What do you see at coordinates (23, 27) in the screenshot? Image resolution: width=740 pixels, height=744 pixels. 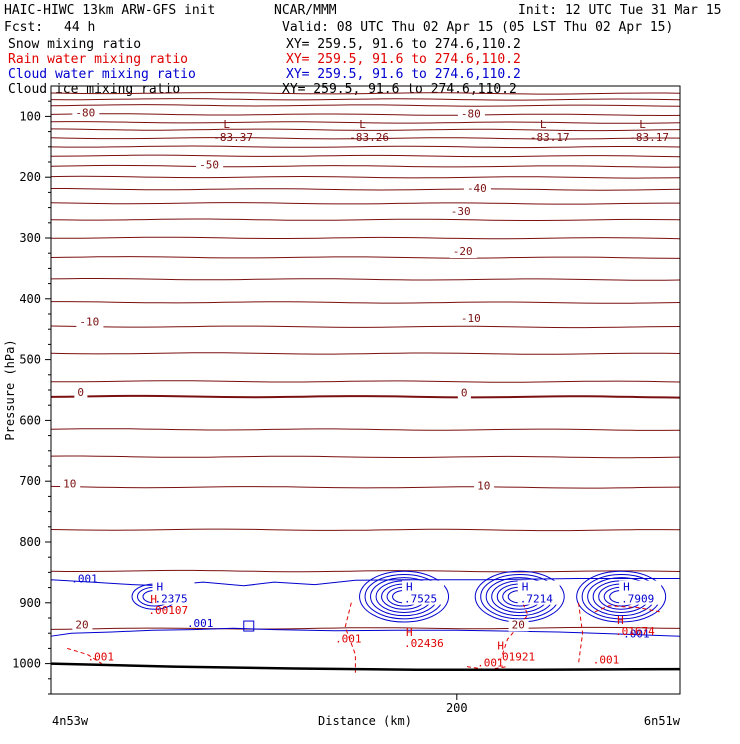 I see `header-fcst-label: Fcst:` at bounding box center [23, 27].